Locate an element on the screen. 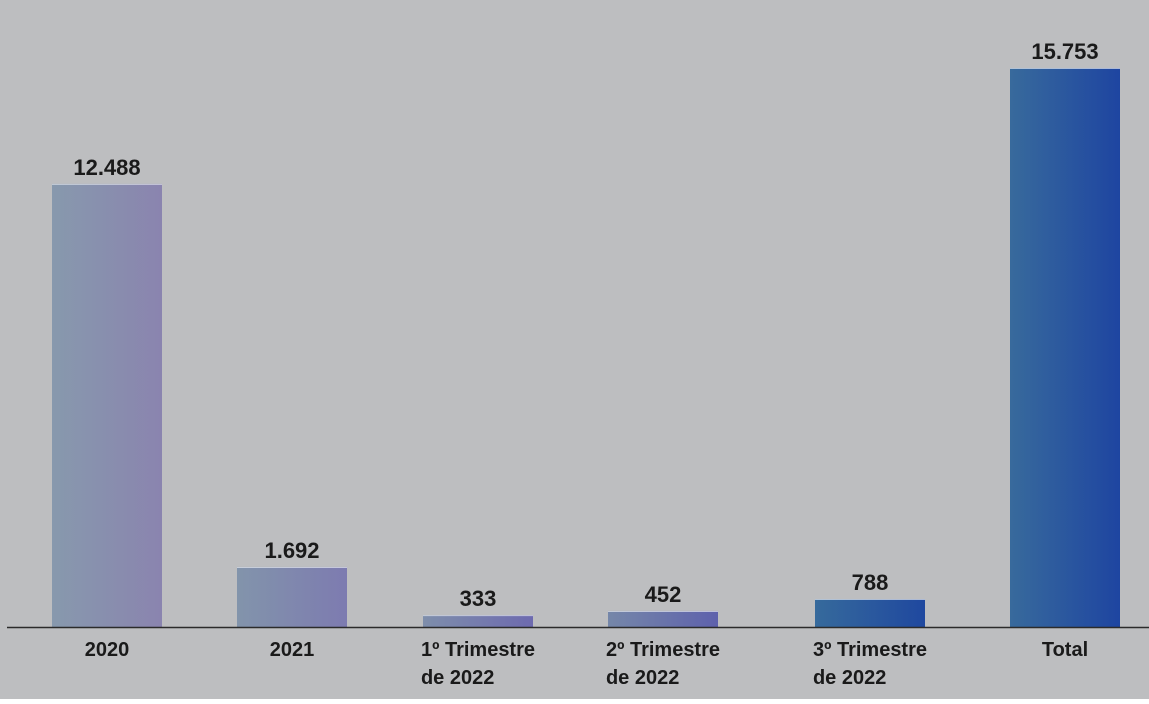 This screenshot has height=704, width=1149. category-label-3: 2º Trimestre de 2022 is located at coordinates (663, 664).